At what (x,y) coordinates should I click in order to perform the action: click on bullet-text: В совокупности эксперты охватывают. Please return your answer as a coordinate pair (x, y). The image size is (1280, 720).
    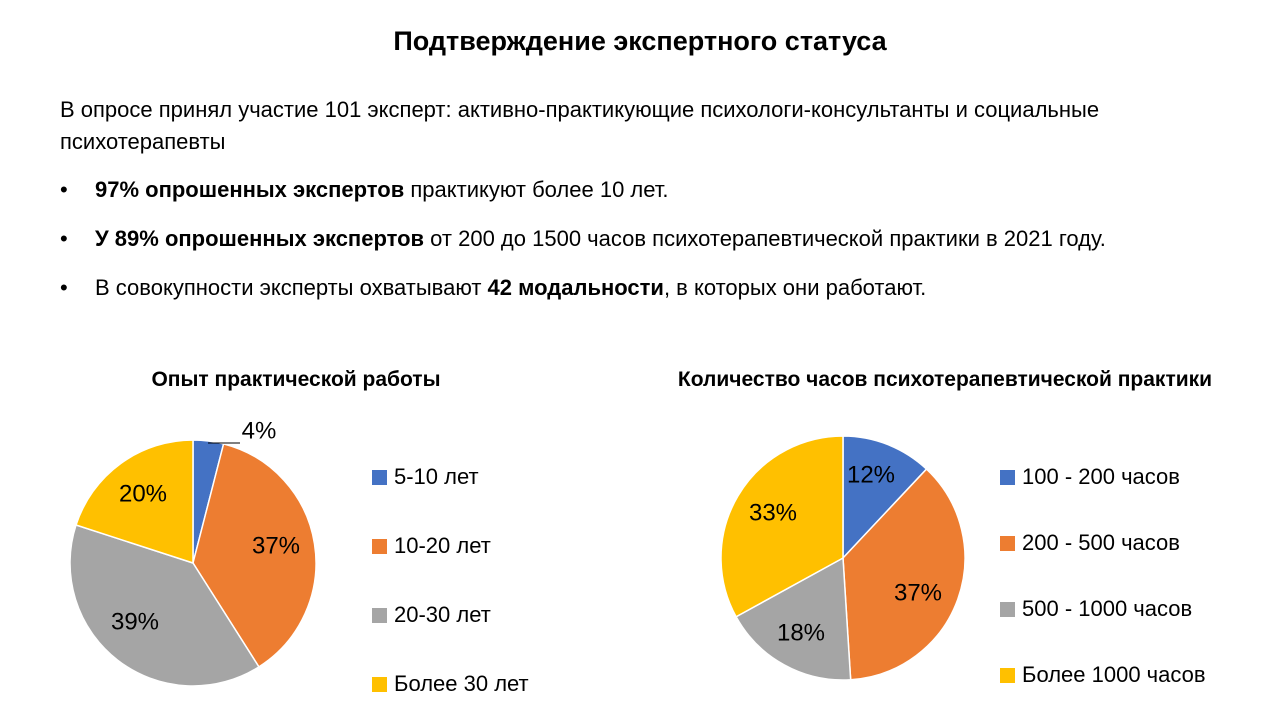
    Looking at the image, I should click on (291, 287).